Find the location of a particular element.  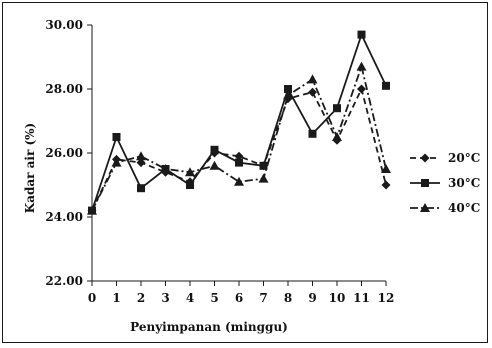

y-tick-label: 24.00 is located at coordinates (64, 217).